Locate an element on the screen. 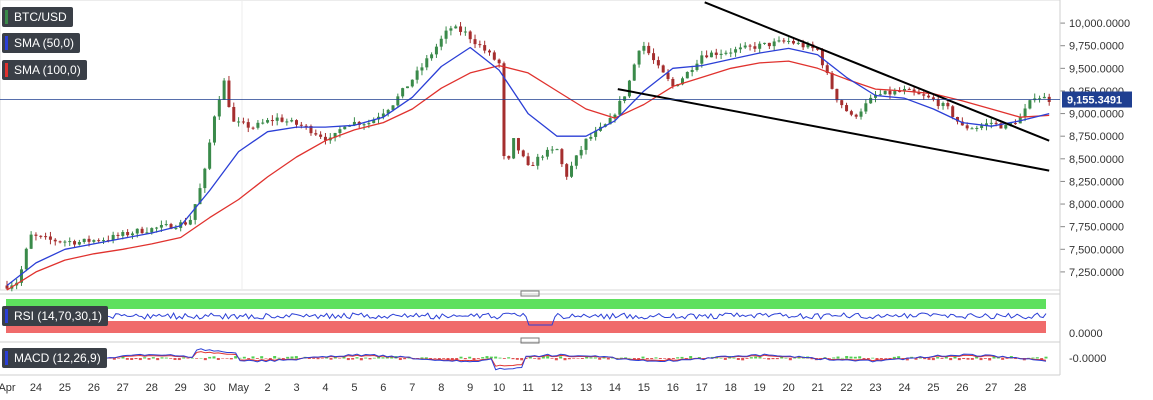 The image size is (1153, 400). legend-rsi: RSI (14,70,30,1) is located at coordinates (55, 316).